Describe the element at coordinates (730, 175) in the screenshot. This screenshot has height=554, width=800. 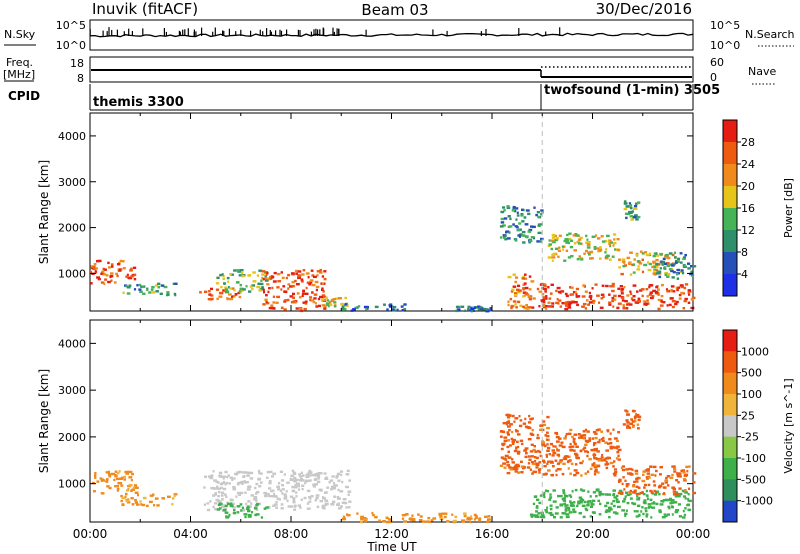
I see `colorbar-swatch` at that location.